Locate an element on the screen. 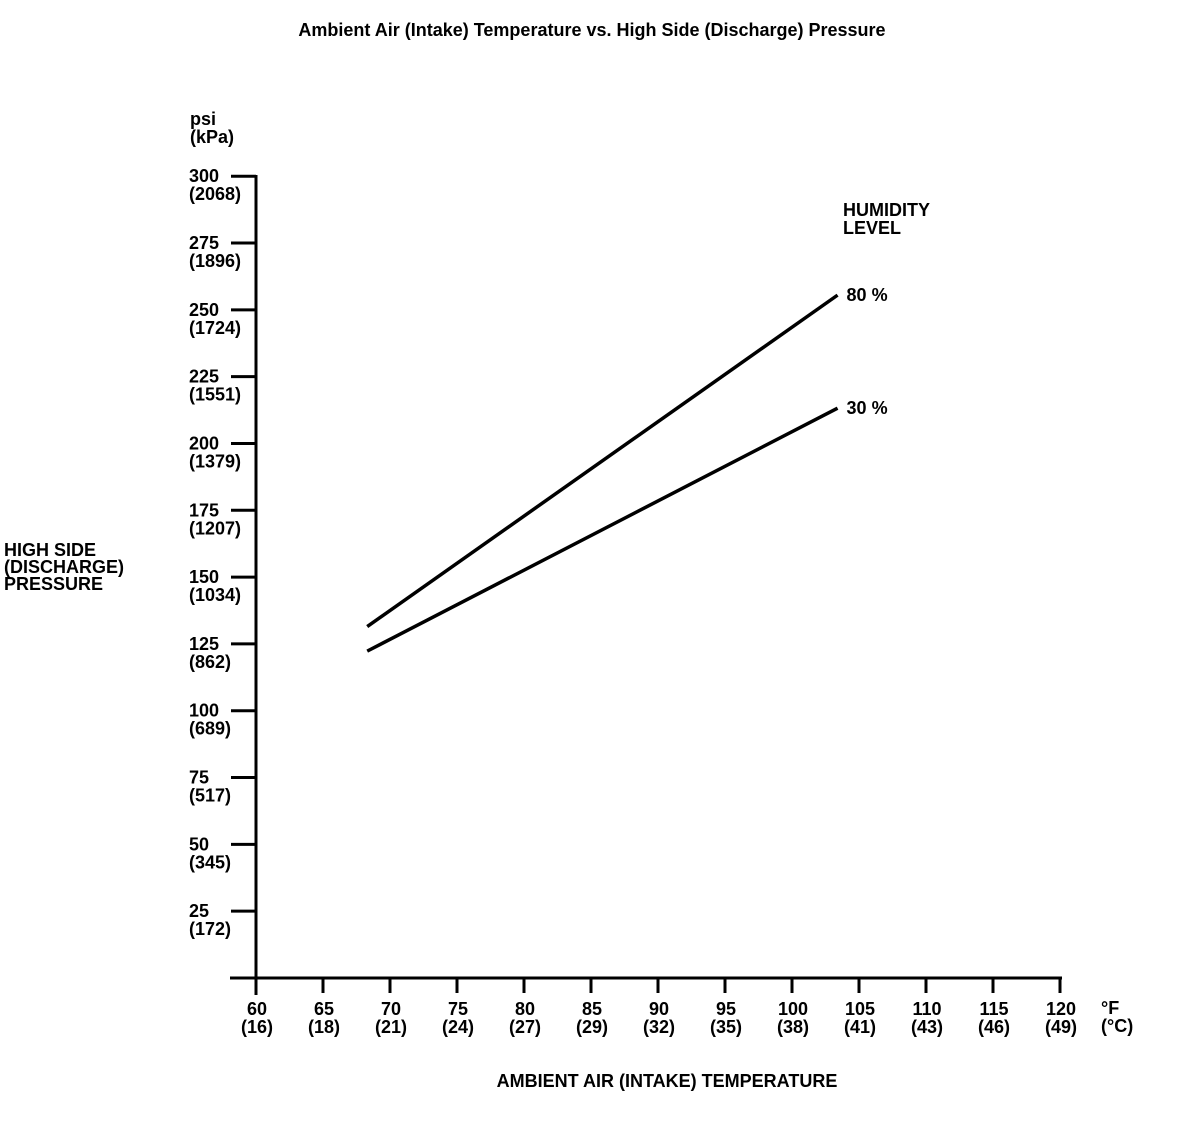  y-tick-label-psi: 200 is located at coordinates (204, 443).